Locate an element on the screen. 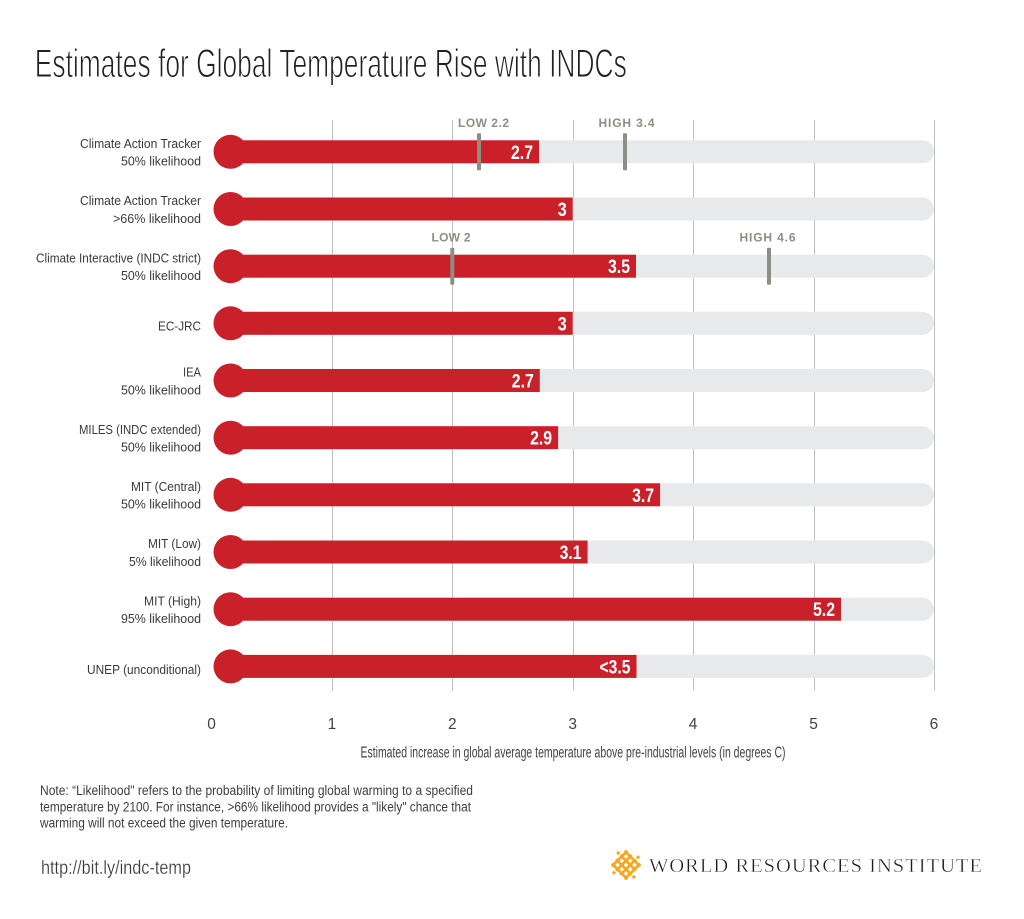 Image resolution: width=1024 pixels, height=919 pixels. svg-text: HIGH 4.6 is located at coordinates (768, 237).